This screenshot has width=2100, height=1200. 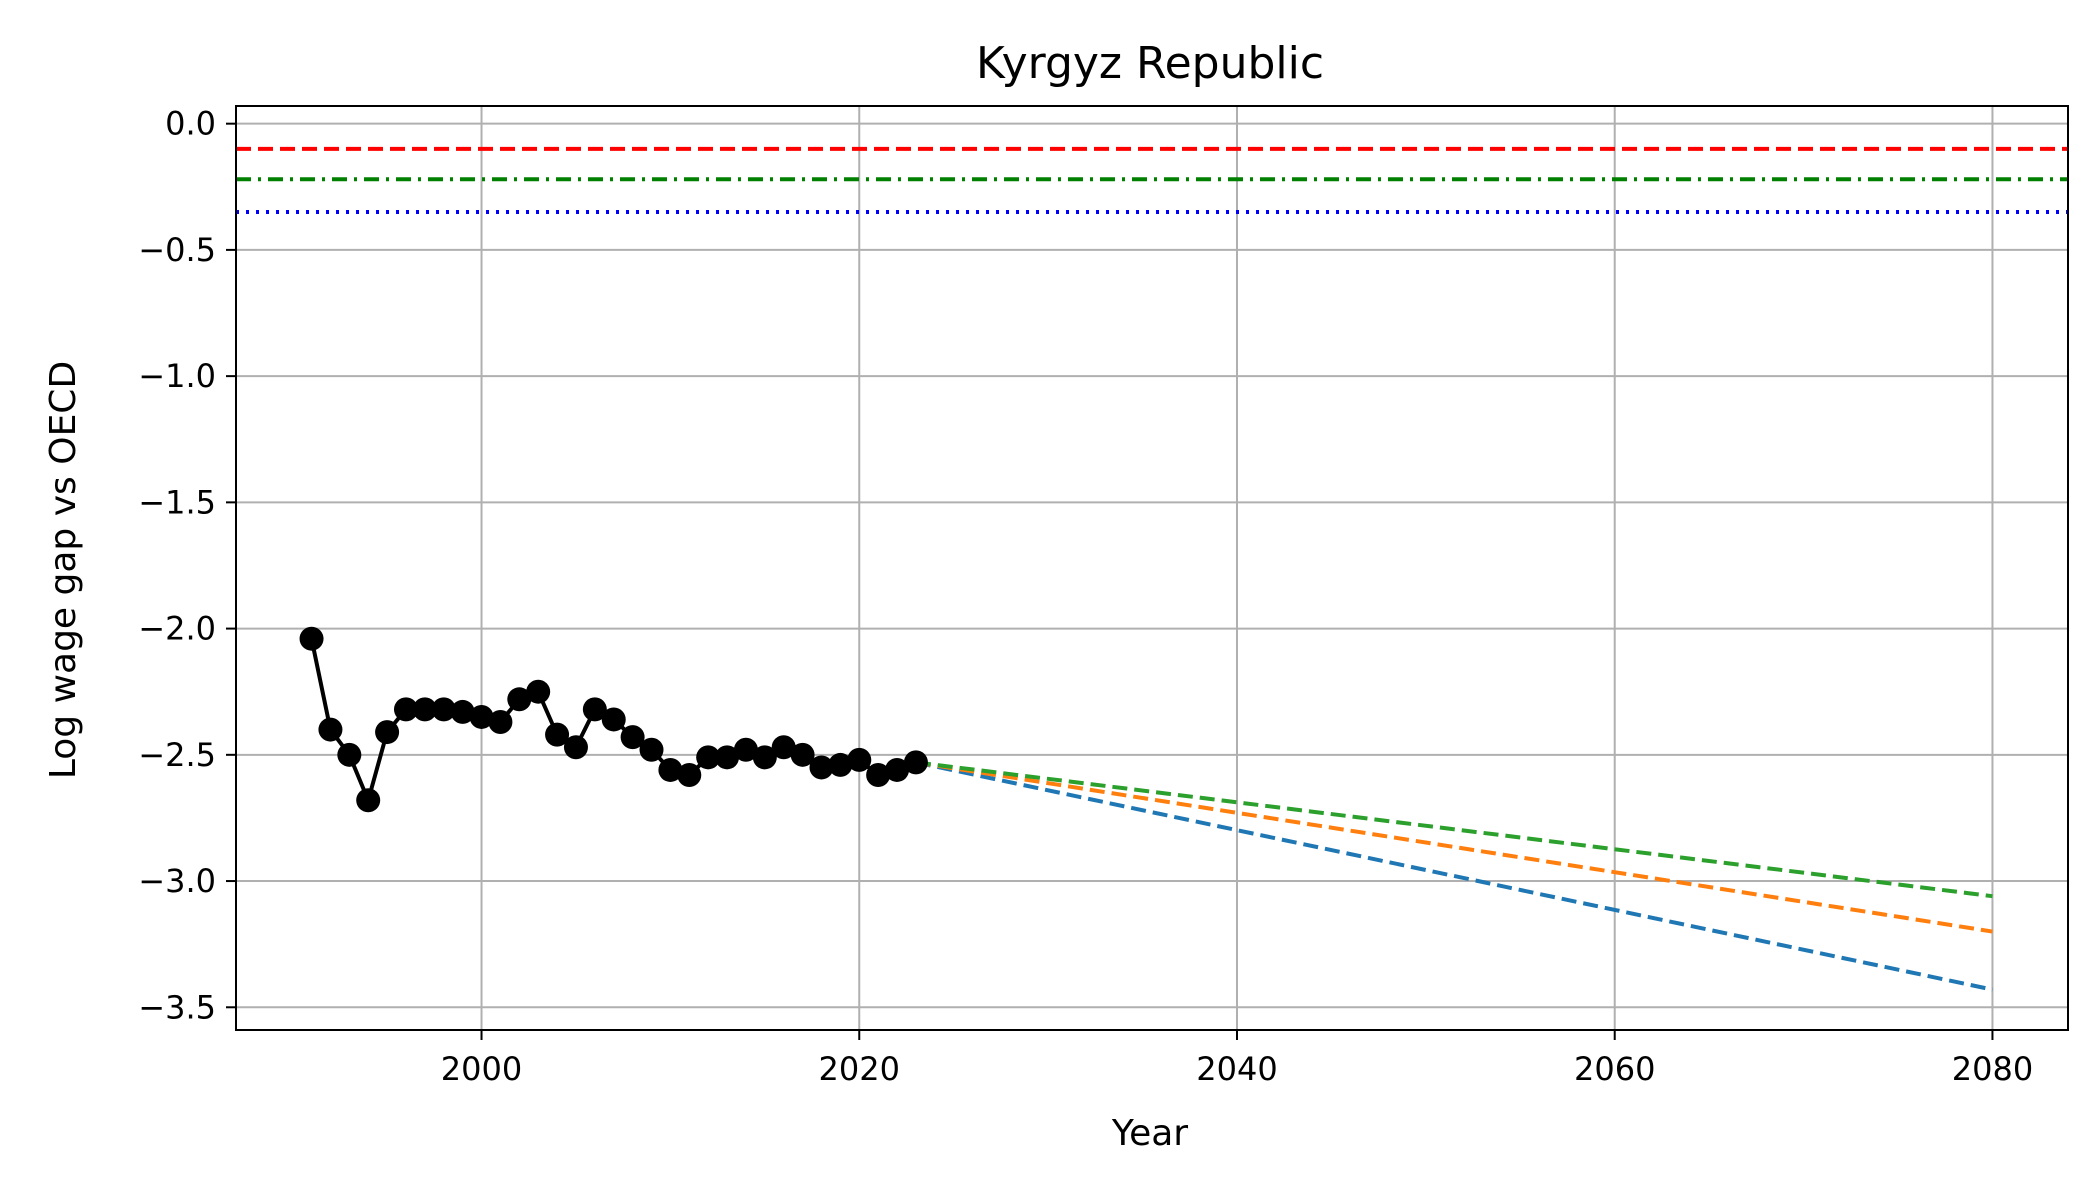 I want to click on x-tick-label: 2000, so click(x=481, y=1069).